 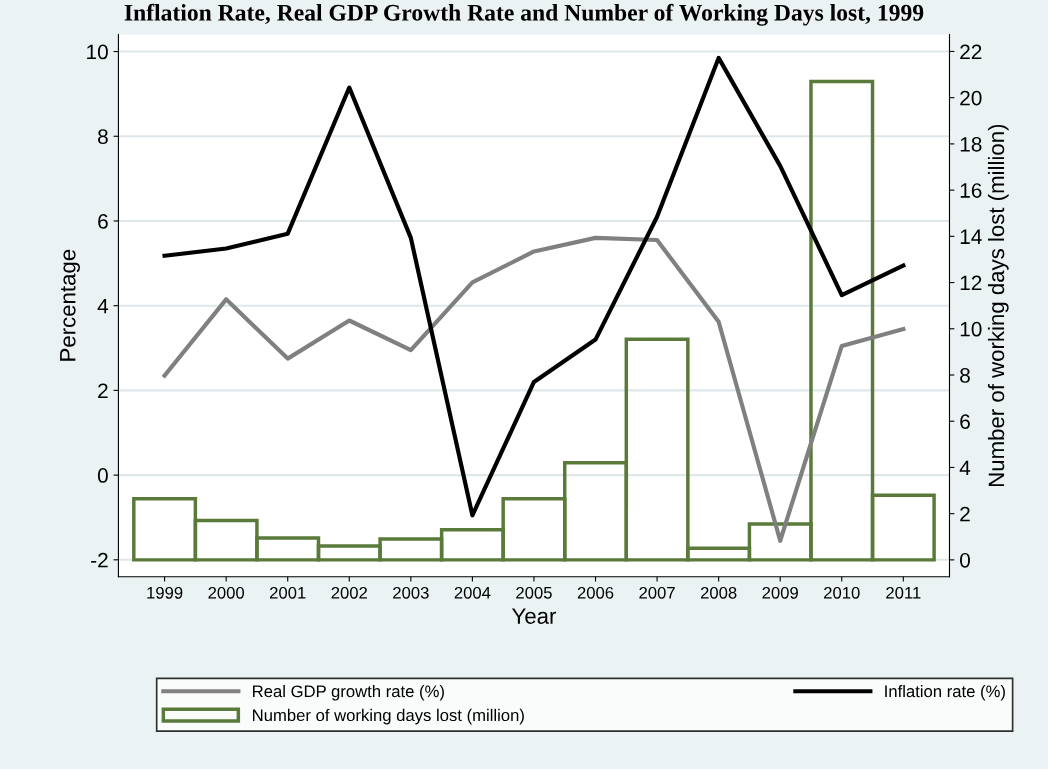 What do you see at coordinates (945, 692) in the screenshot?
I see `legend-label: Inflation rate (%)` at bounding box center [945, 692].